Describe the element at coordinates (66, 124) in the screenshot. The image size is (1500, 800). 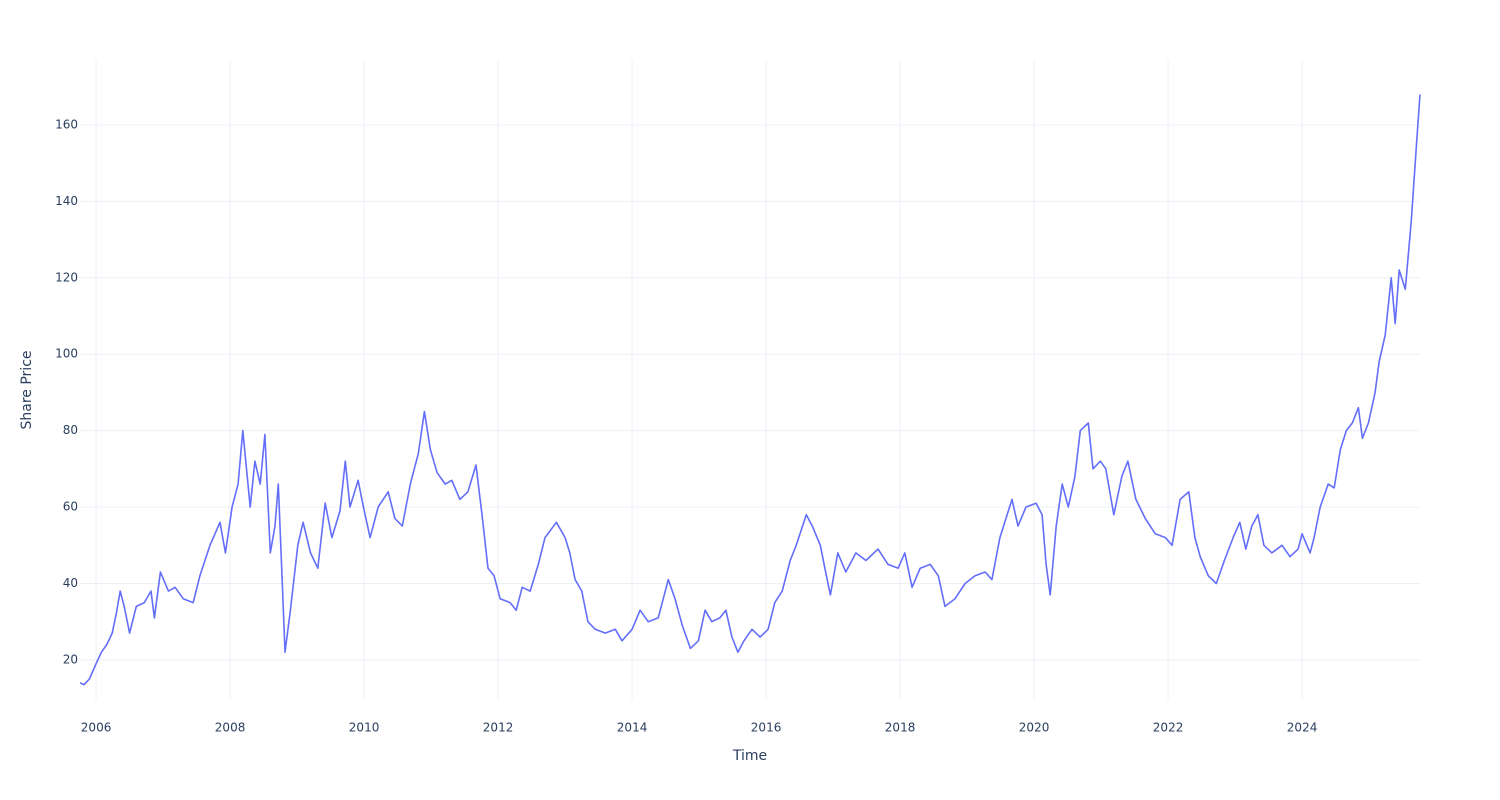
I see `y-tick-label: 160` at that location.